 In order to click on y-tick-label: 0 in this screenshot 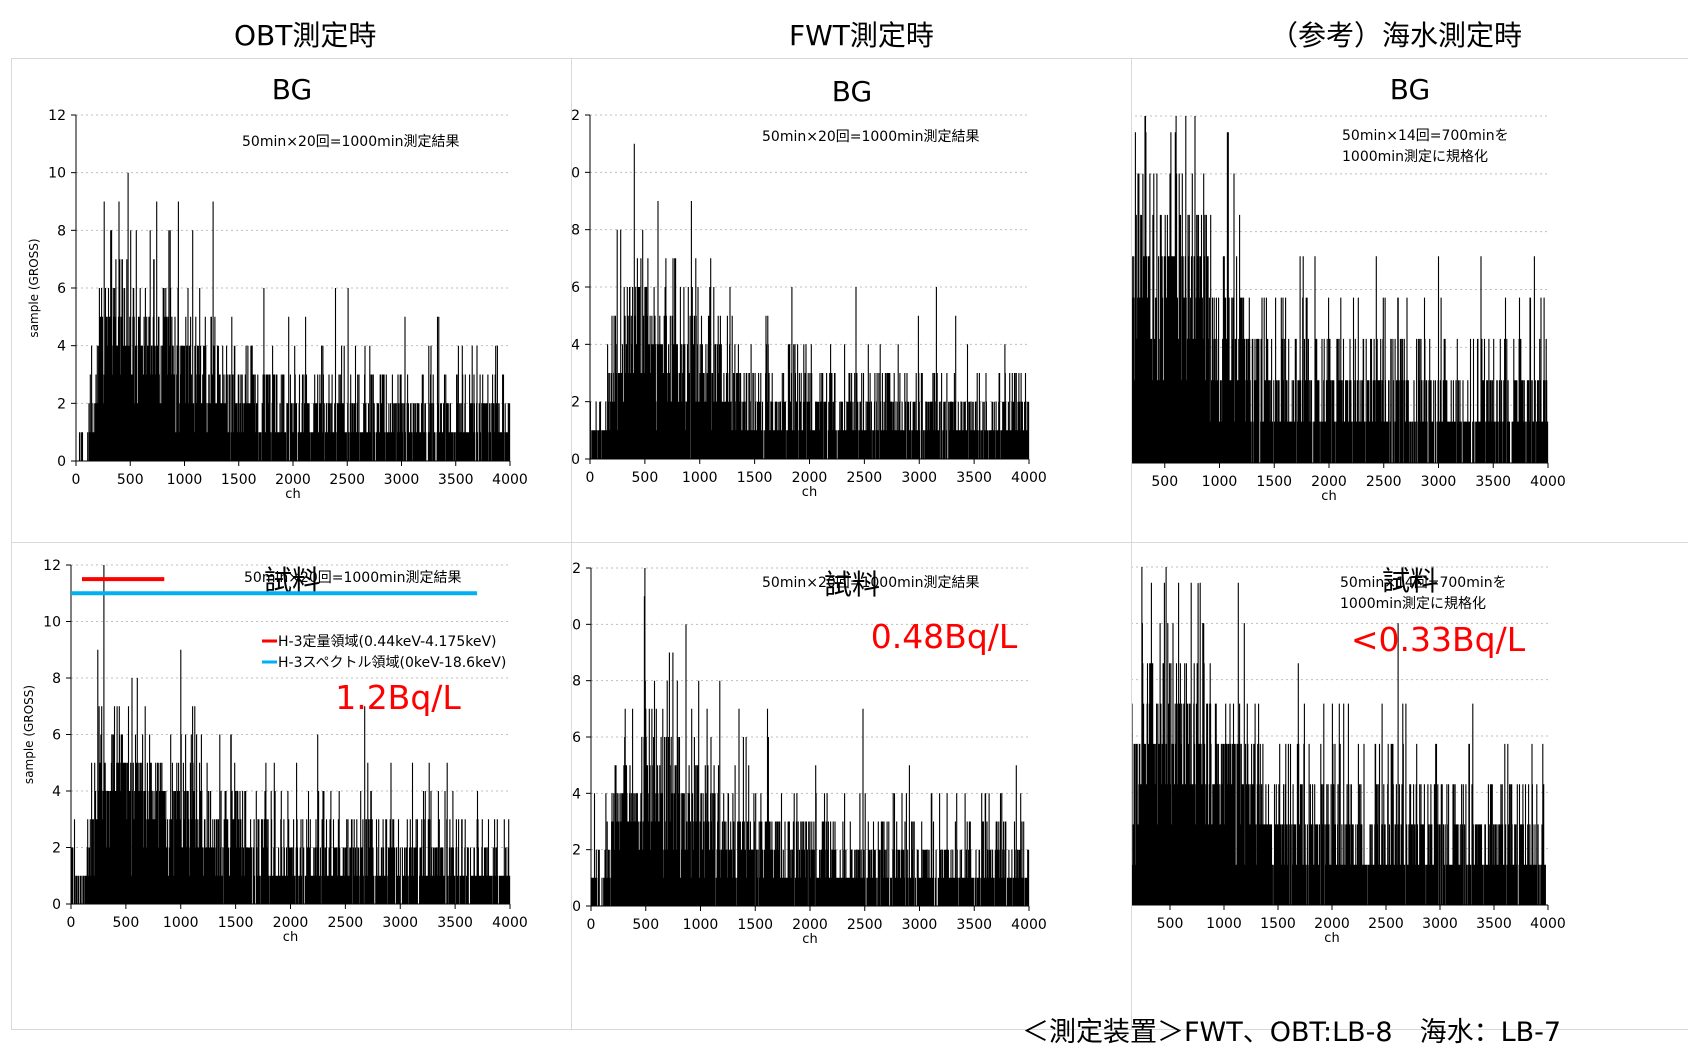, I will do `click(576, 460)`.